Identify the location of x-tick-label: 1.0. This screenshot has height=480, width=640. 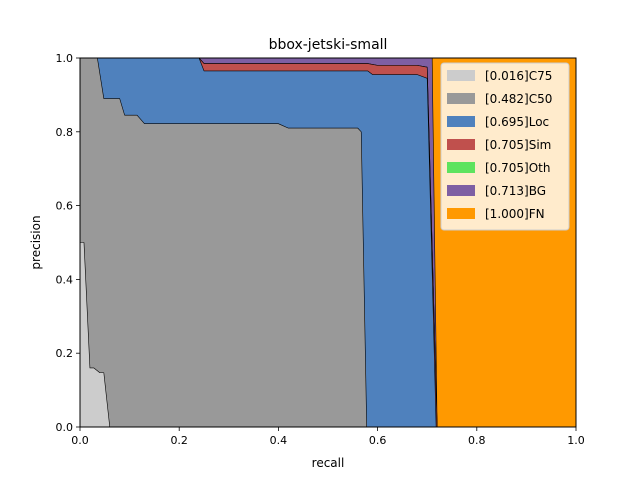
(576, 440).